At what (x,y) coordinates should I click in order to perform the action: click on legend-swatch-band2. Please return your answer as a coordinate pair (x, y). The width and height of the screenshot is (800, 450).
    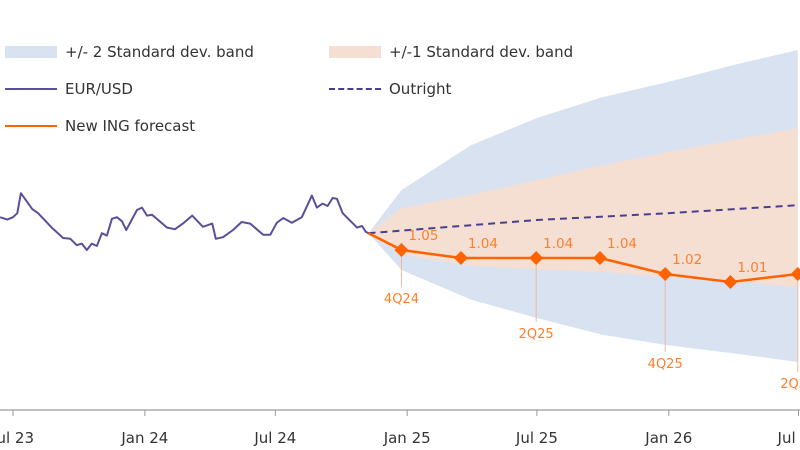
    Looking at the image, I should click on (31, 52).